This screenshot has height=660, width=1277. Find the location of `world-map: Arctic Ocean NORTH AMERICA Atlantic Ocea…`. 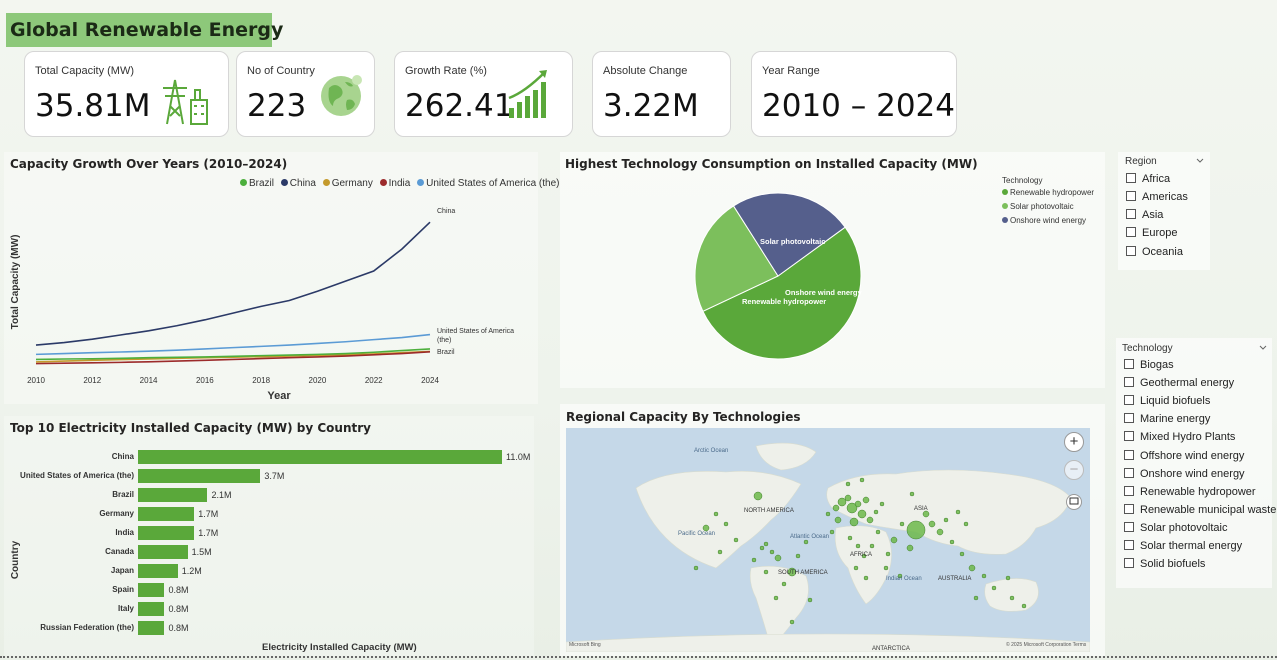

world-map: Arctic Ocean NORTH AMERICA Atlantic Ocea… is located at coordinates (828, 540).